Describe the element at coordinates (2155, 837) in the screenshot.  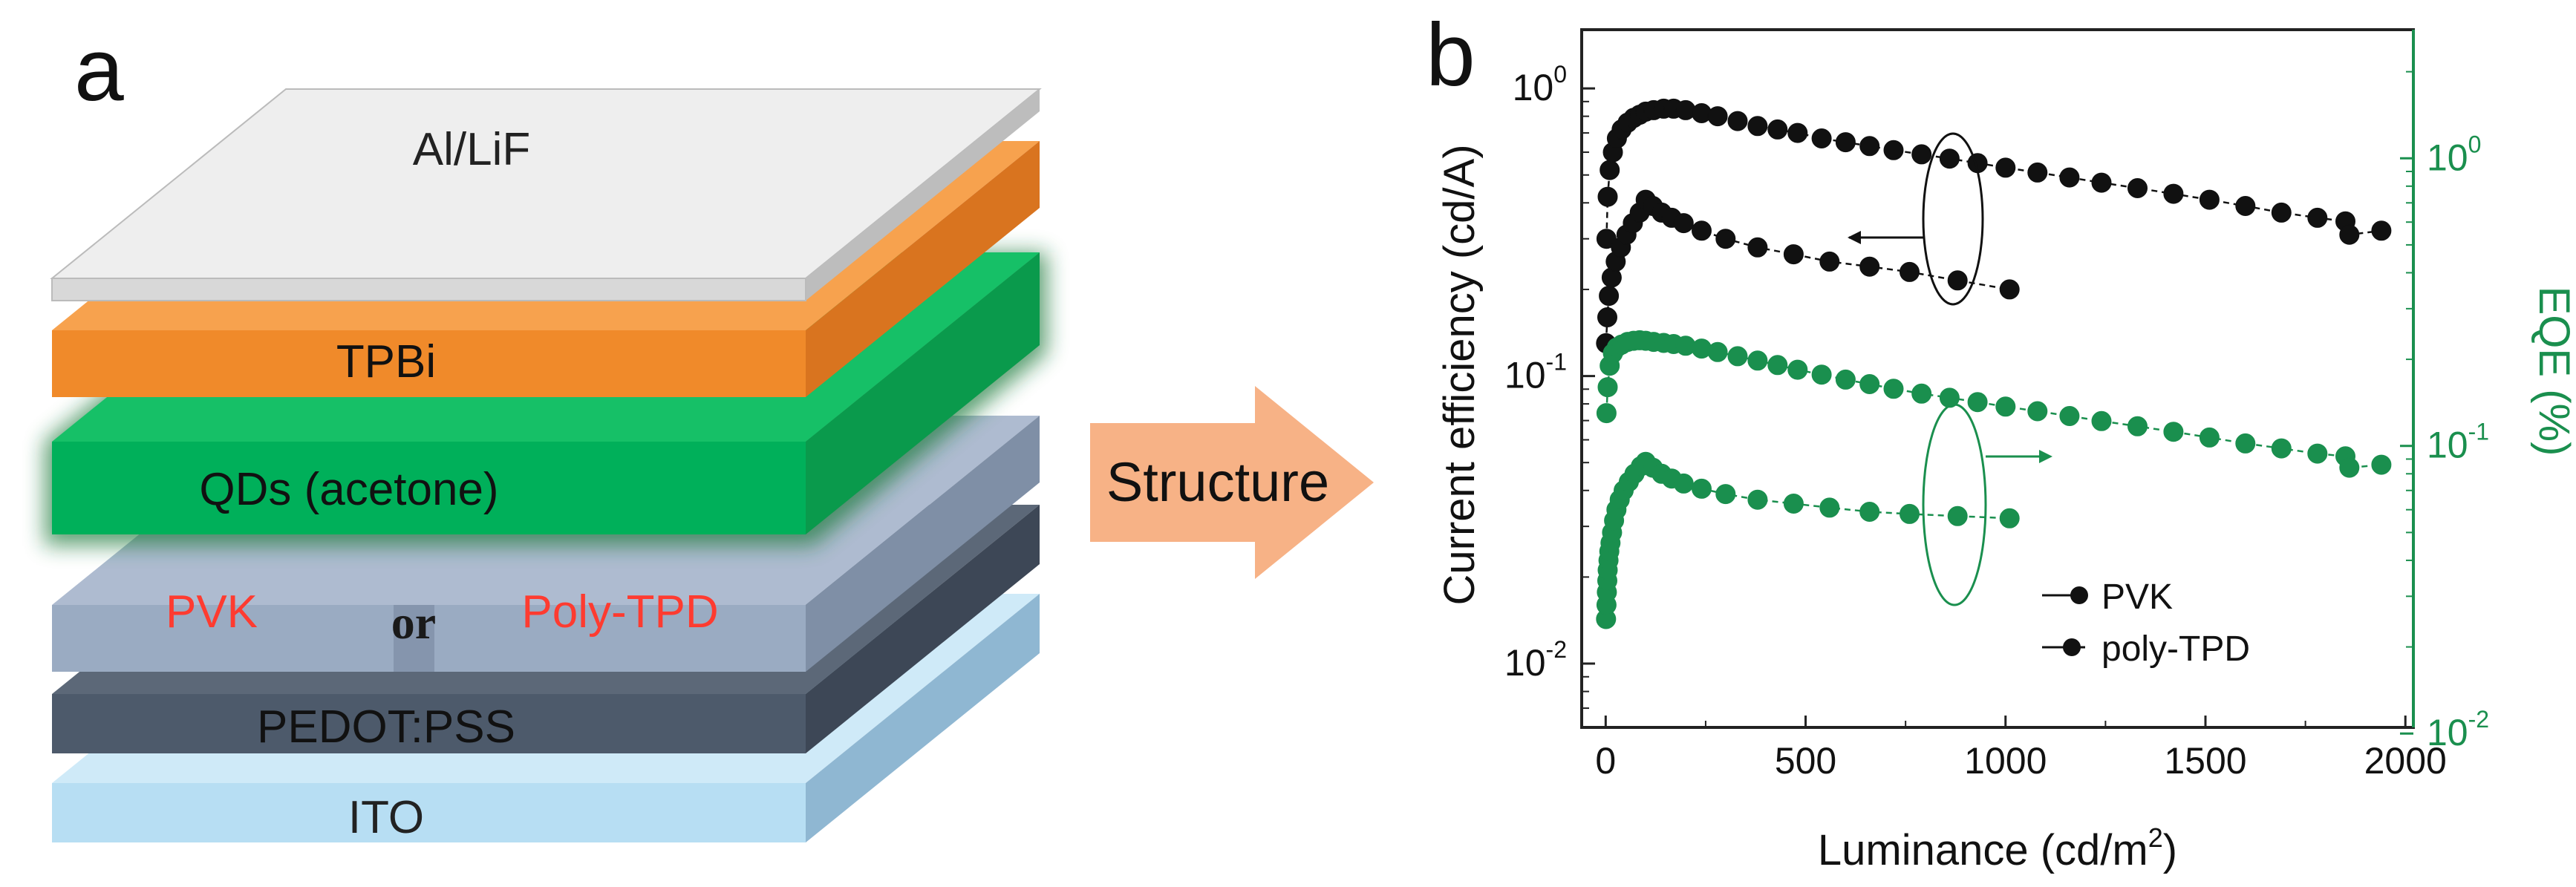
I see `x-axis-title-sup: 2` at that location.